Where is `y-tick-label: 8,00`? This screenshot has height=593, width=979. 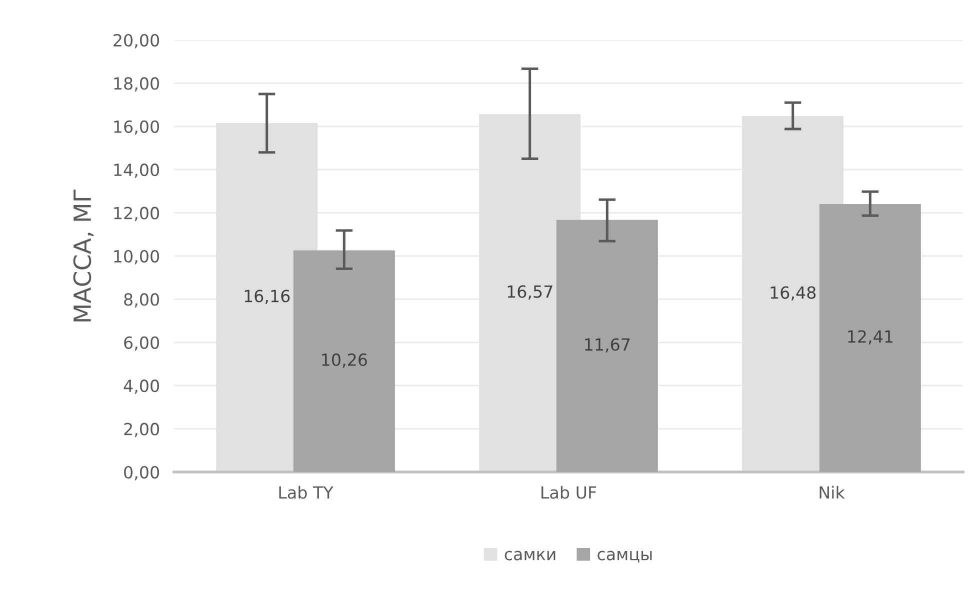 y-tick-label: 8,00 is located at coordinates (142, 300).